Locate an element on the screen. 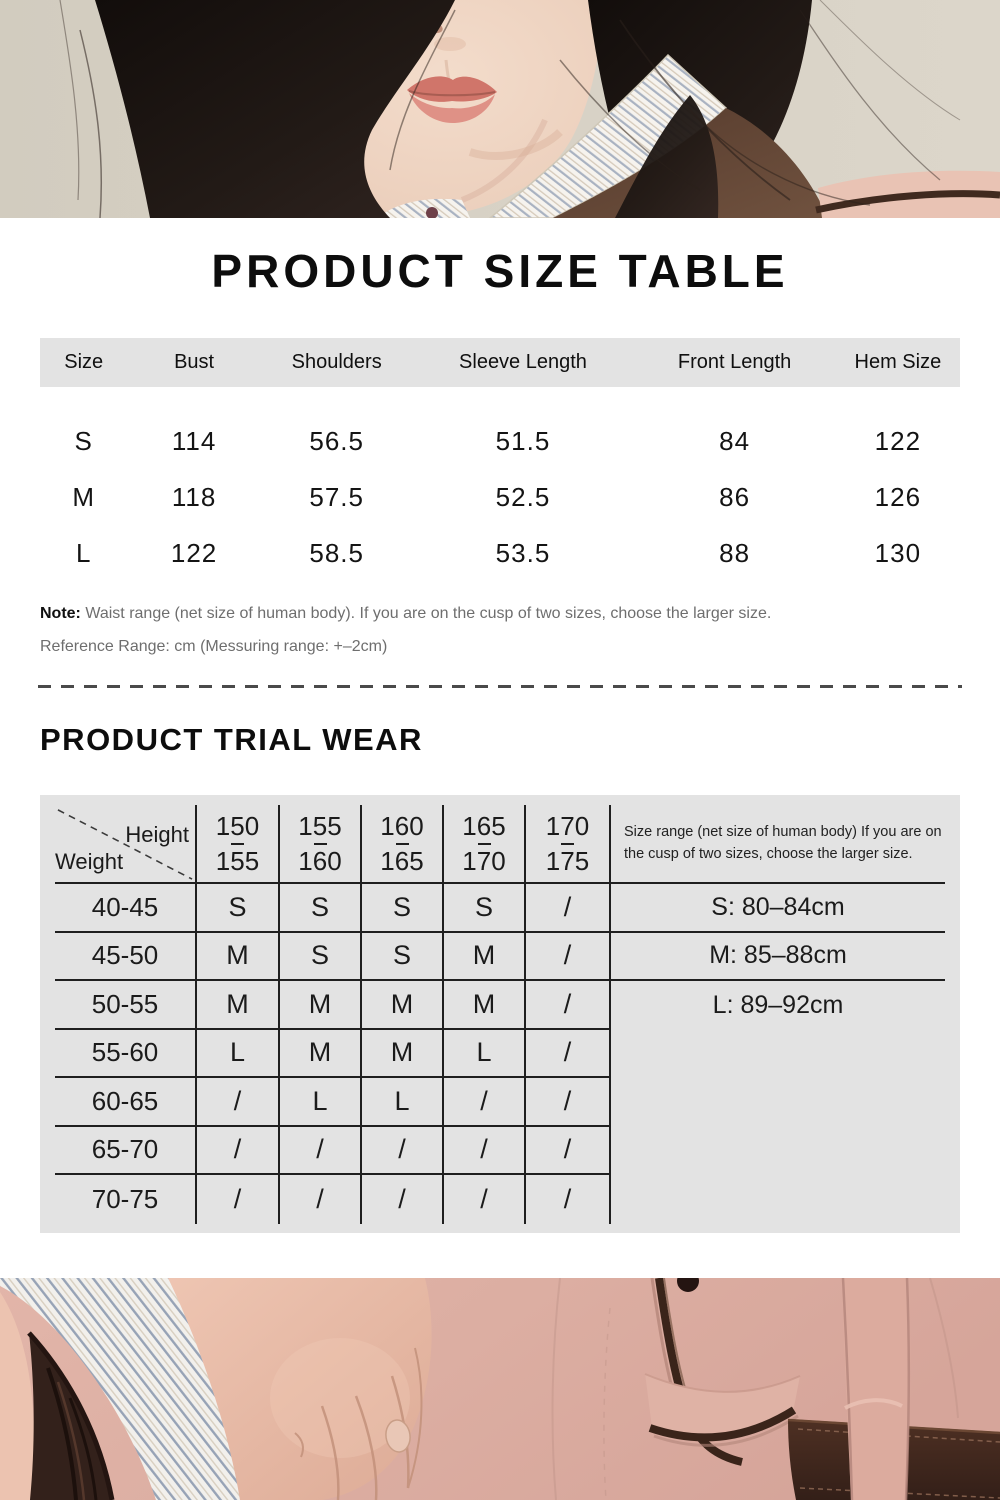  size-row-m: M 118 57.5 52.5 86 126 is located at coordinates (500, 497).